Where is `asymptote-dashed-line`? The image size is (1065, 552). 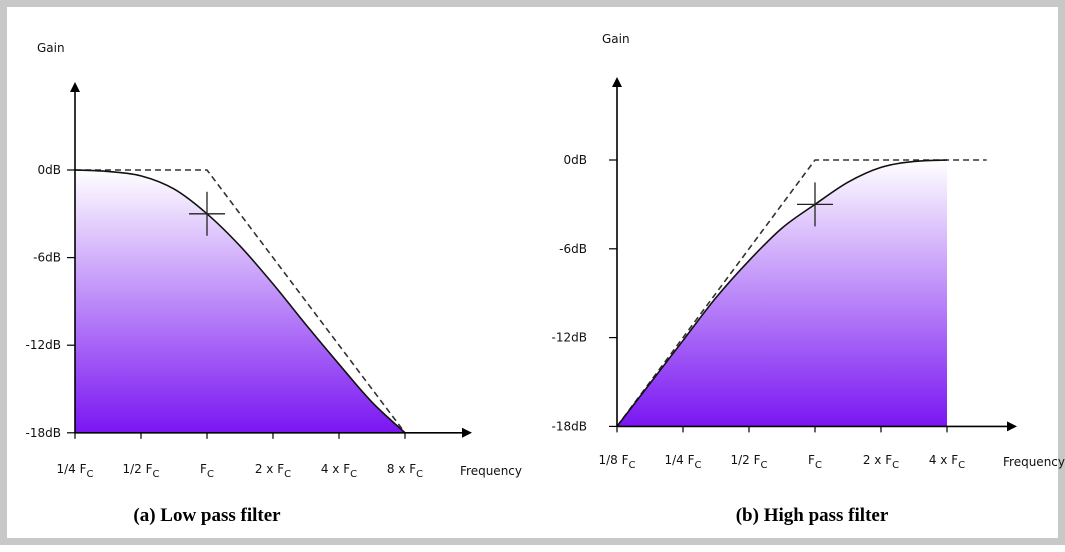
asymptote-dashed-line is located at coordinates (240, 301).